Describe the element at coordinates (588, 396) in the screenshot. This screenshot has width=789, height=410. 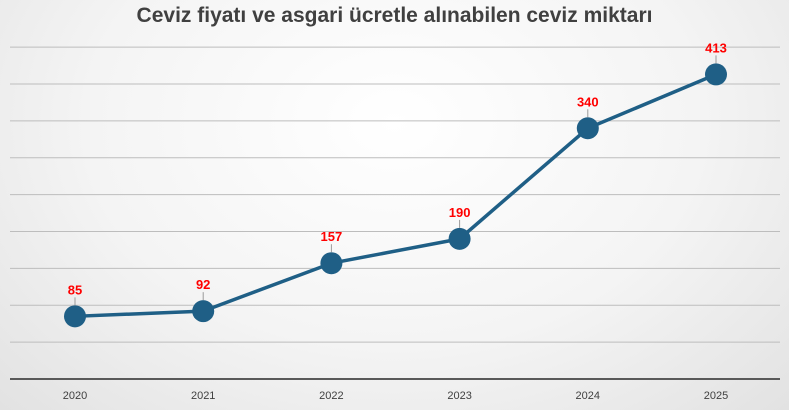
I see `x-tick-label: 2024` at that location.